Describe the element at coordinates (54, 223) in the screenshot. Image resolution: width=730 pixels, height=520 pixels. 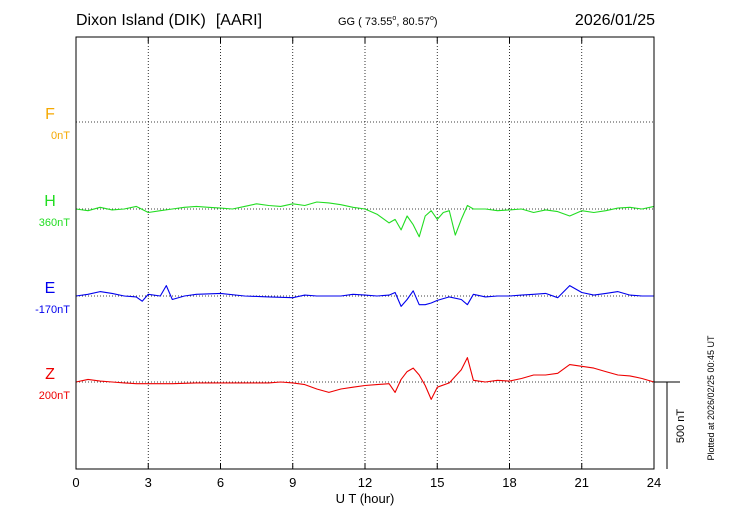
I see `component-baseline-h: 360nT` at that location.